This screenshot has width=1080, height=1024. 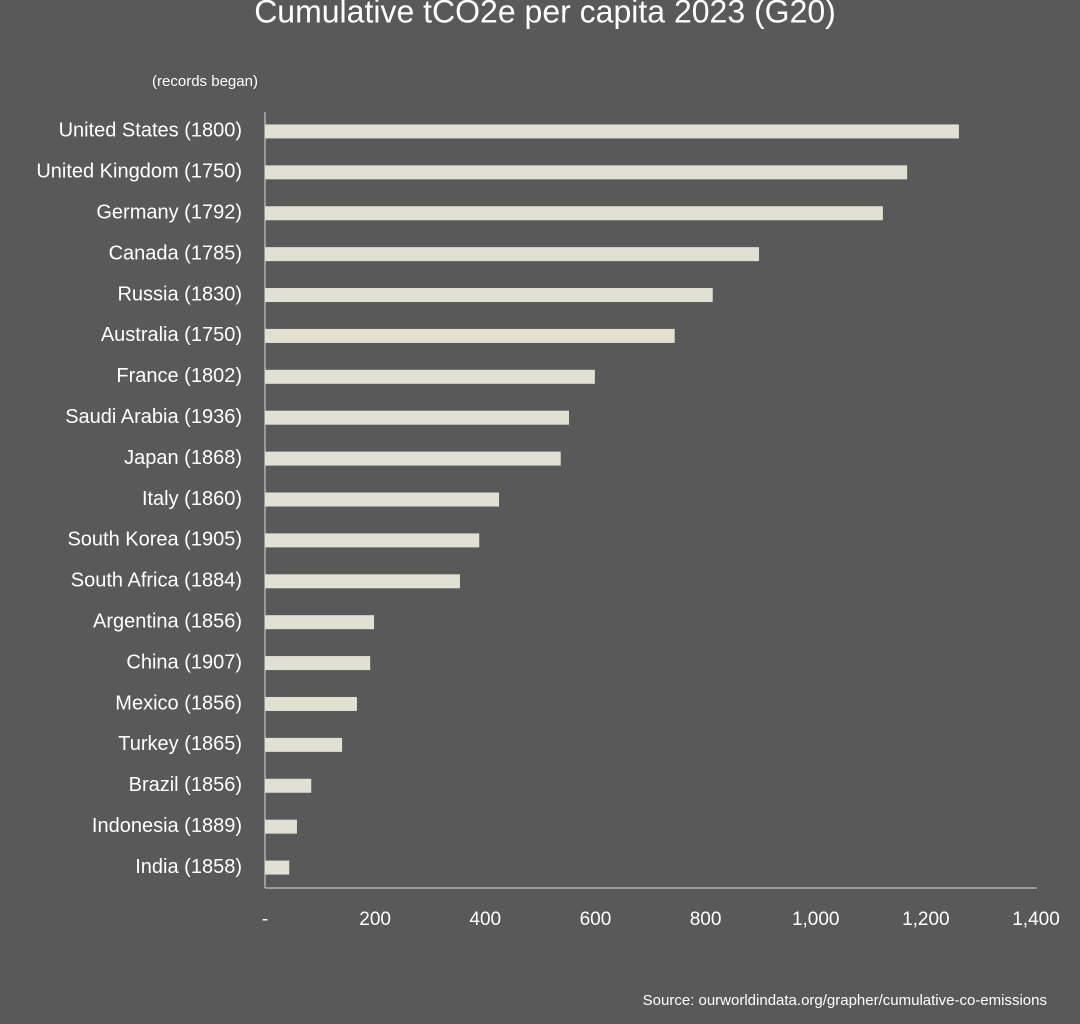 What do you see at coordinates (1036, 919) in the screenshot?
I see `x-tick-label: 1,400` at bounding box center [1036, 919].